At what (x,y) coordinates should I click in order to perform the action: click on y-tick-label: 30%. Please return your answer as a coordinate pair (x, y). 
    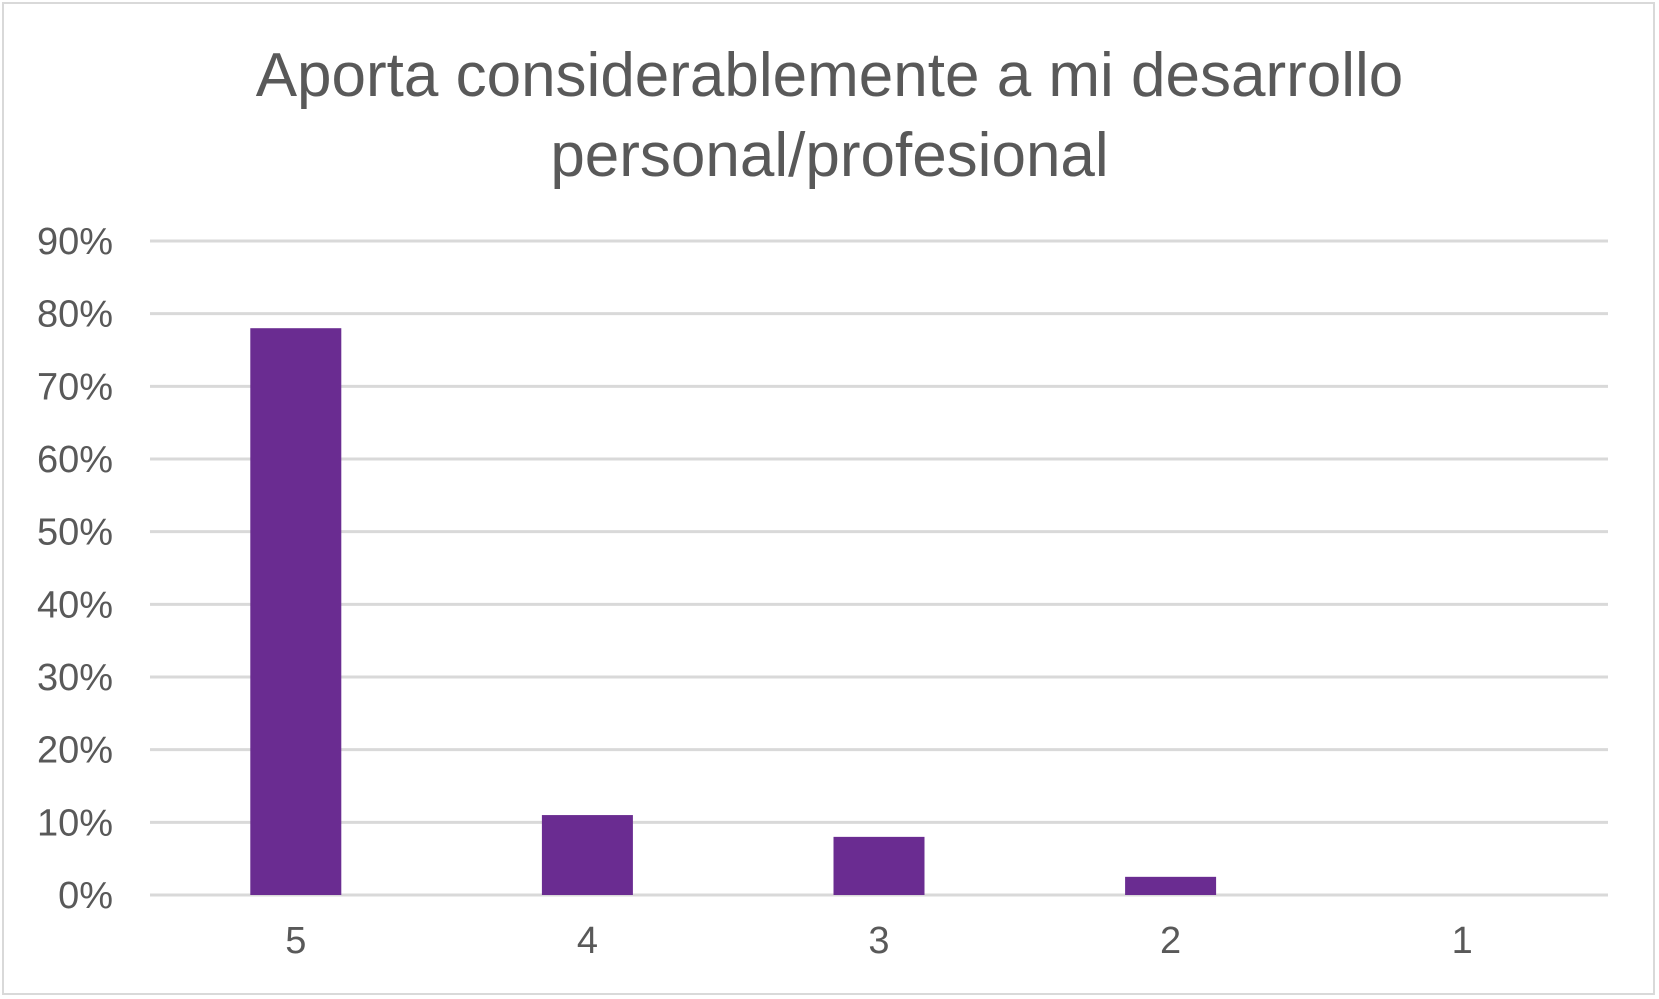
    Looking at the image, I should click on (75, 678).